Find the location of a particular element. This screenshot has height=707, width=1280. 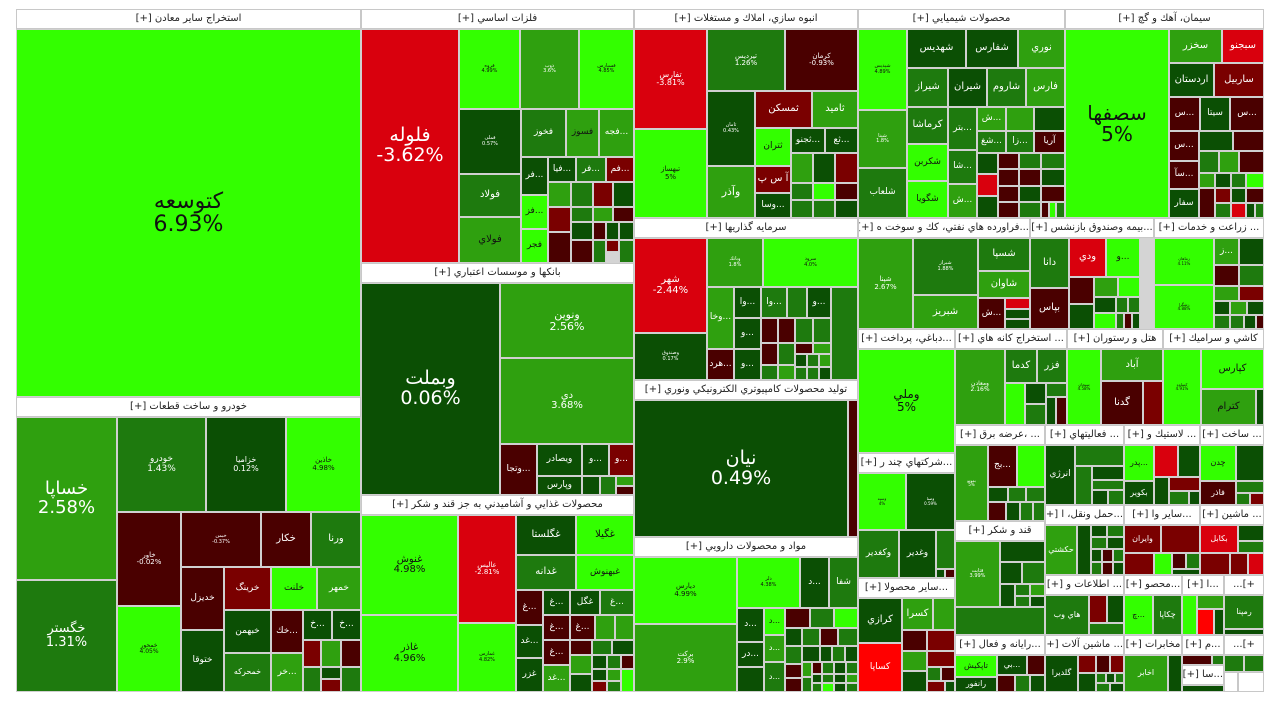

stock-tile: ...بتر is located at coordinates (962, 128).